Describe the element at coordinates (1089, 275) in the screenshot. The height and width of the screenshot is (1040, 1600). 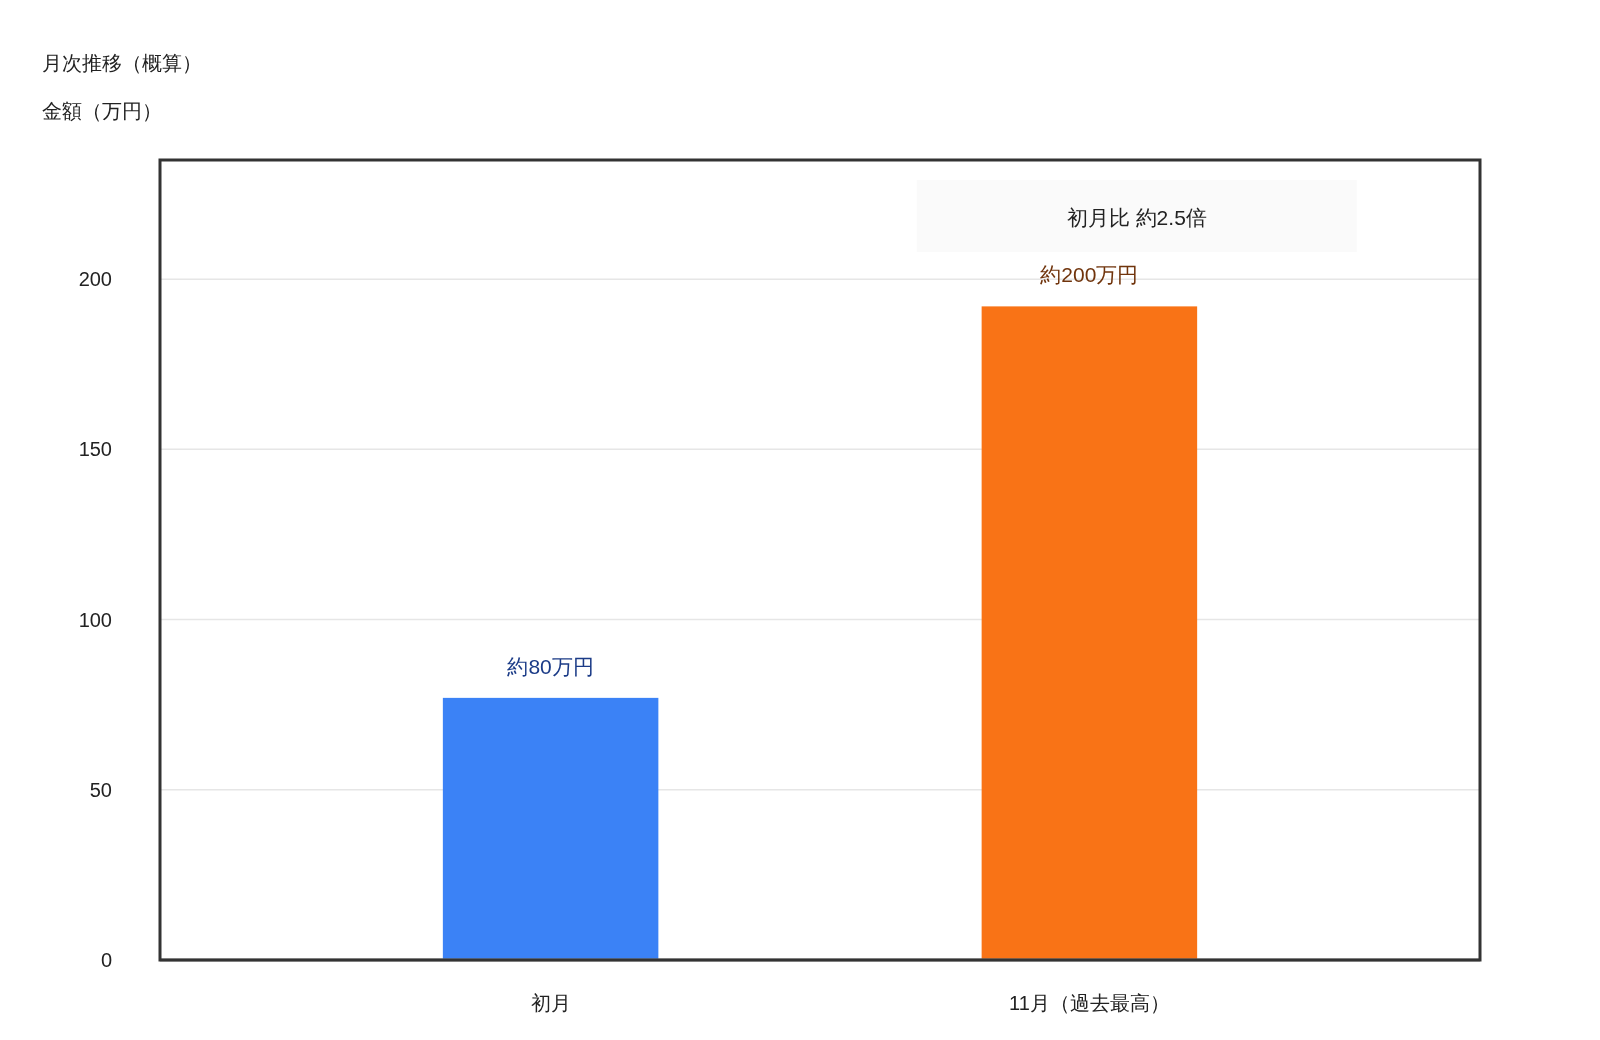
I see `data-label: 約200万円` at that location.